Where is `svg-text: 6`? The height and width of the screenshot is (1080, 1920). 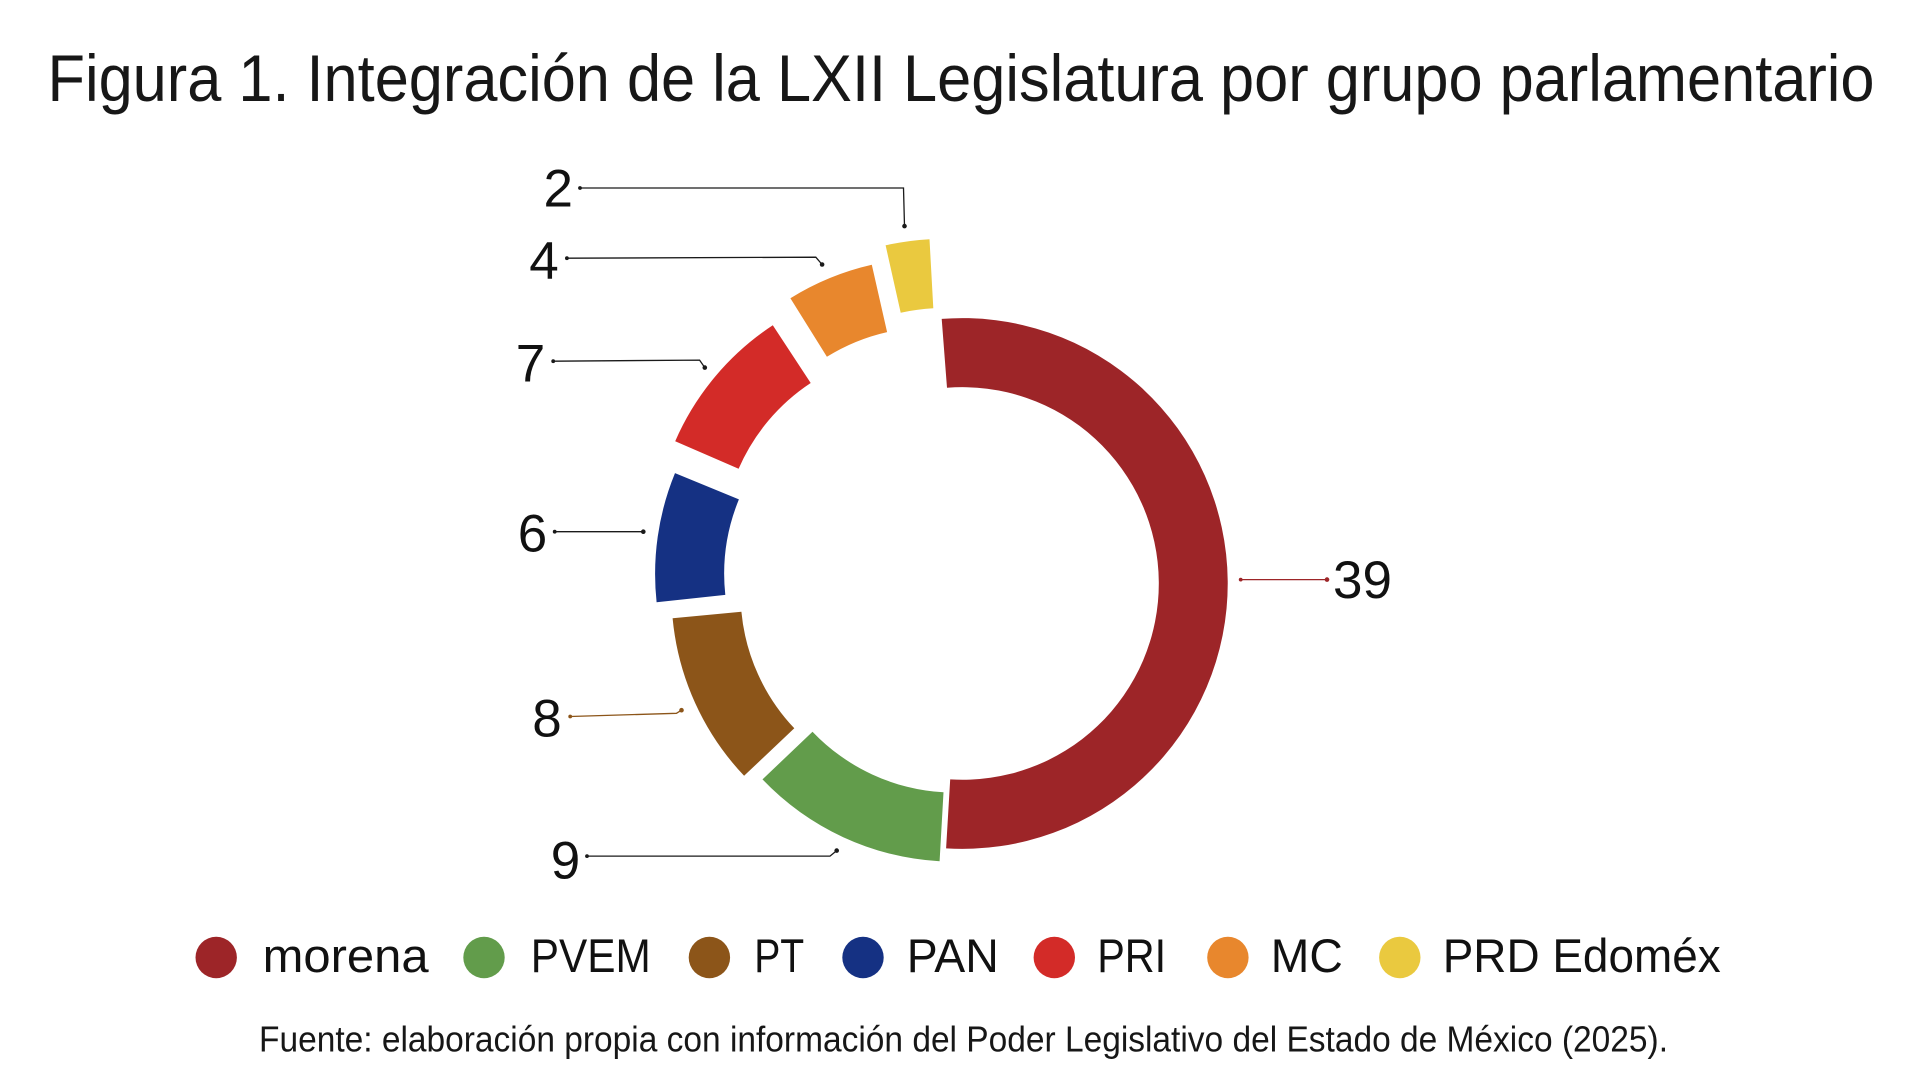 svg-text: 6 is located at coordinates (532, 533).